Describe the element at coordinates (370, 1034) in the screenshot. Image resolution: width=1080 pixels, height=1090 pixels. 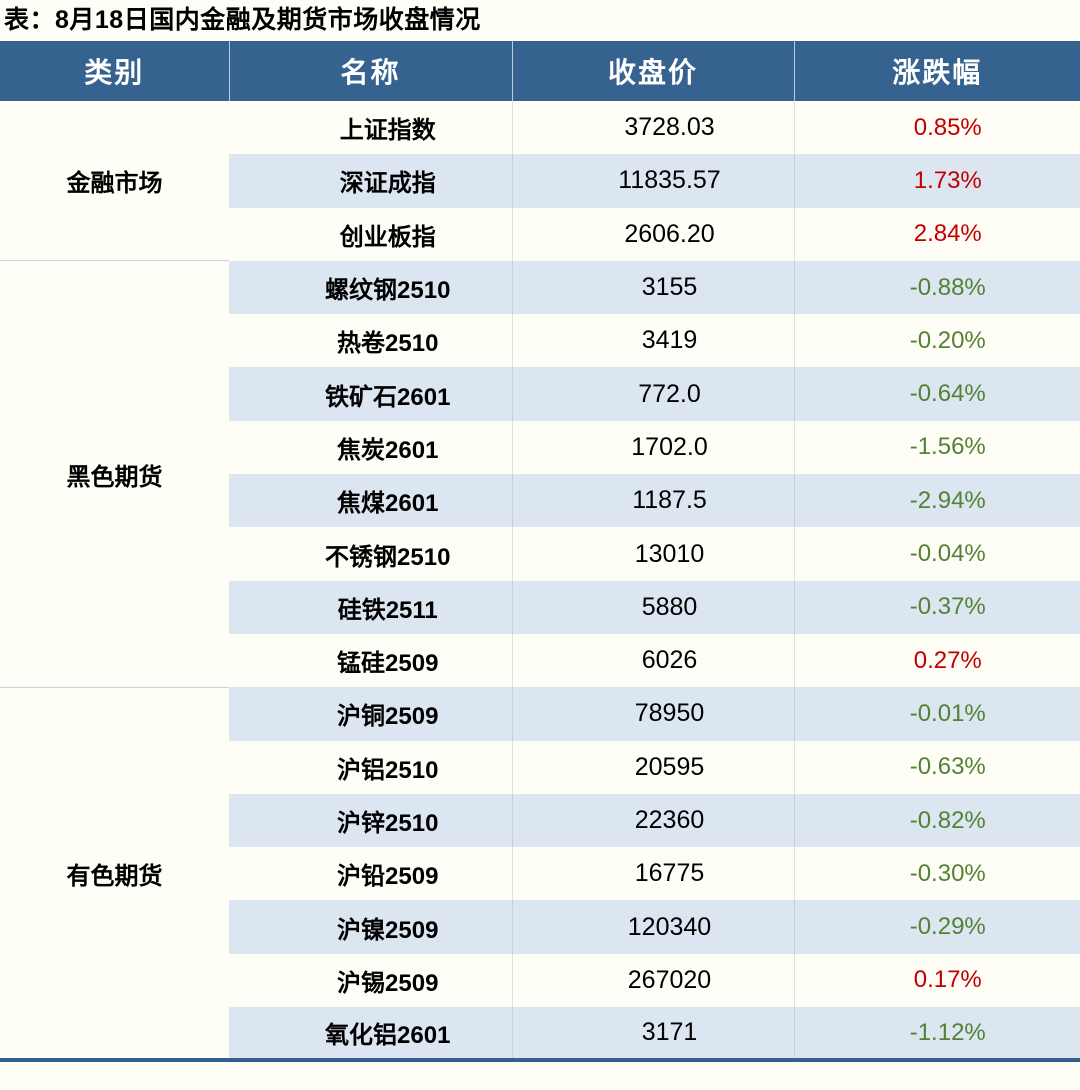
I see `name-cell: 氧化铝2601` at that location.